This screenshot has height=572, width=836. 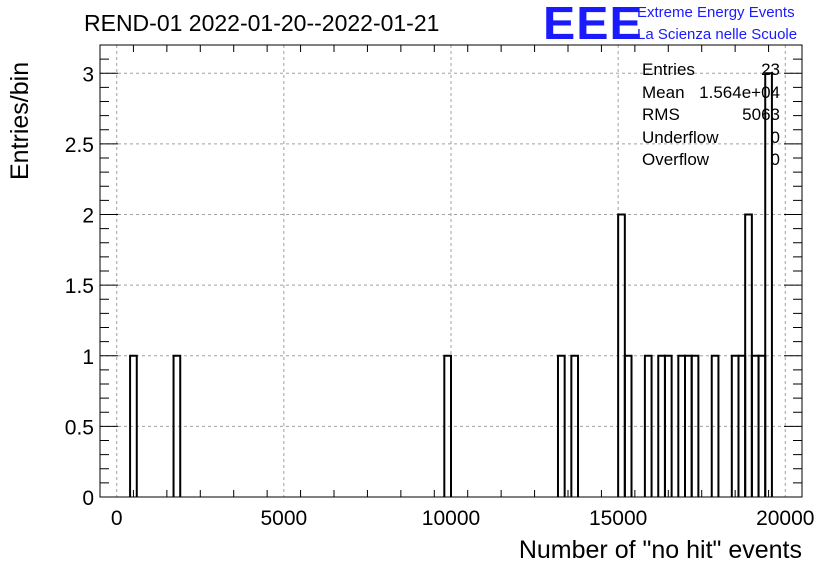 What do you see at coordinates (785, 518) in the screenshot?
I see `x-tick-label: 20000` at bounding box center [785, 518].